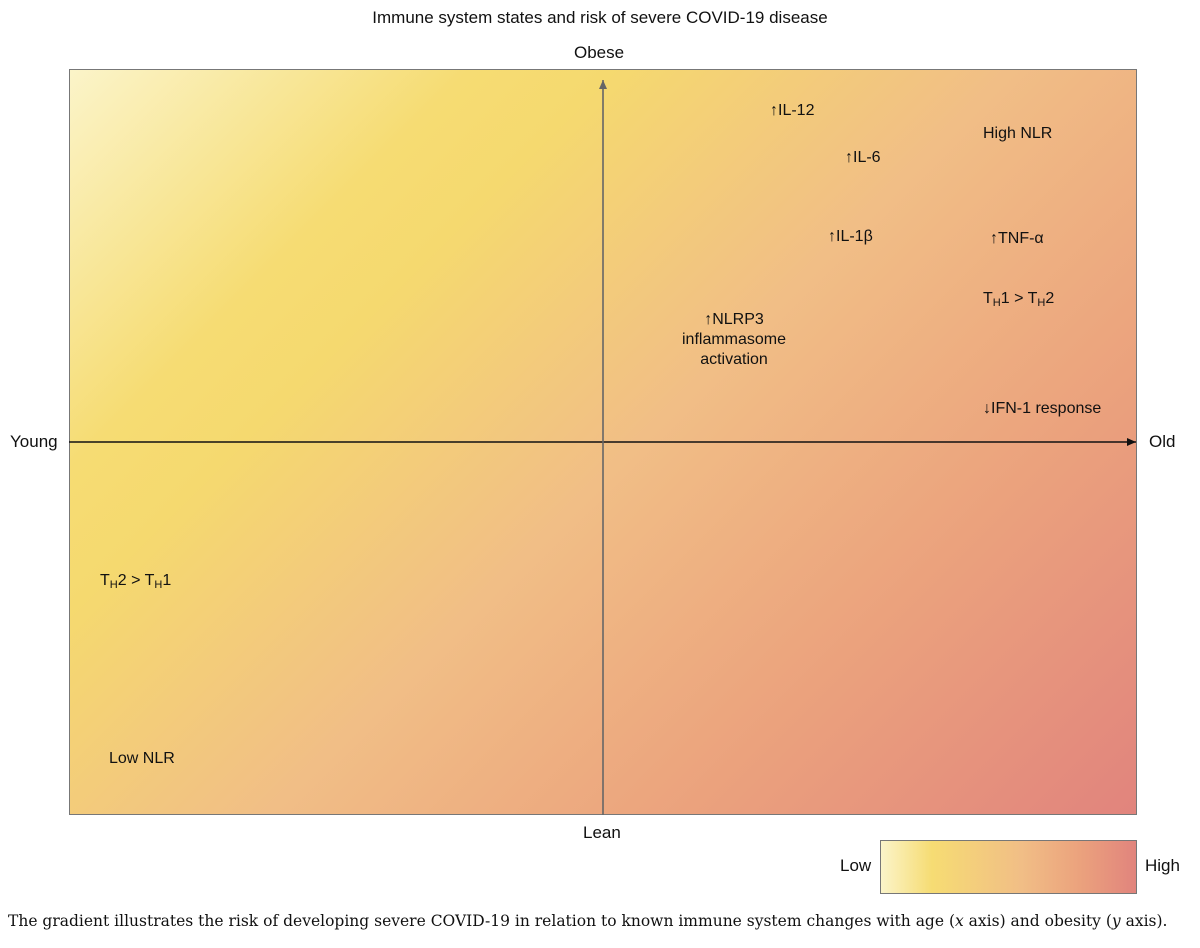 The image size is (1200, 948). What do you see at coordinates (599, 52) in the screenshot?
I see `y-axis-top-label: Obese` at bounding box center [599, 52].